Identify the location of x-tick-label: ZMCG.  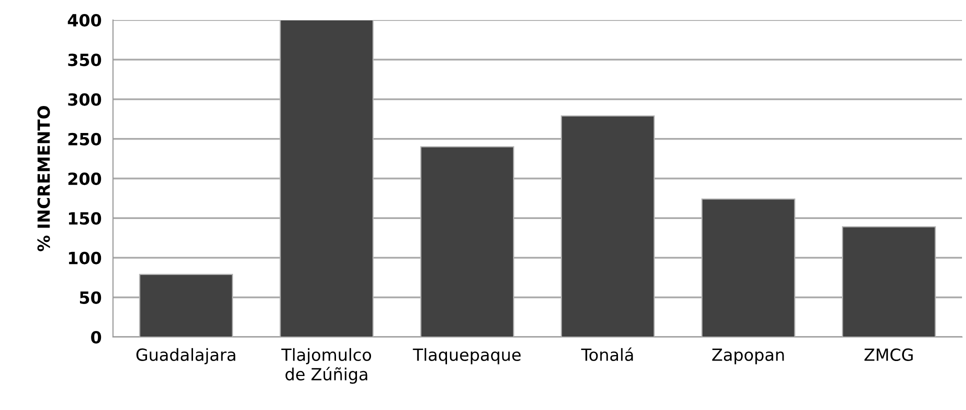
(888, 355).